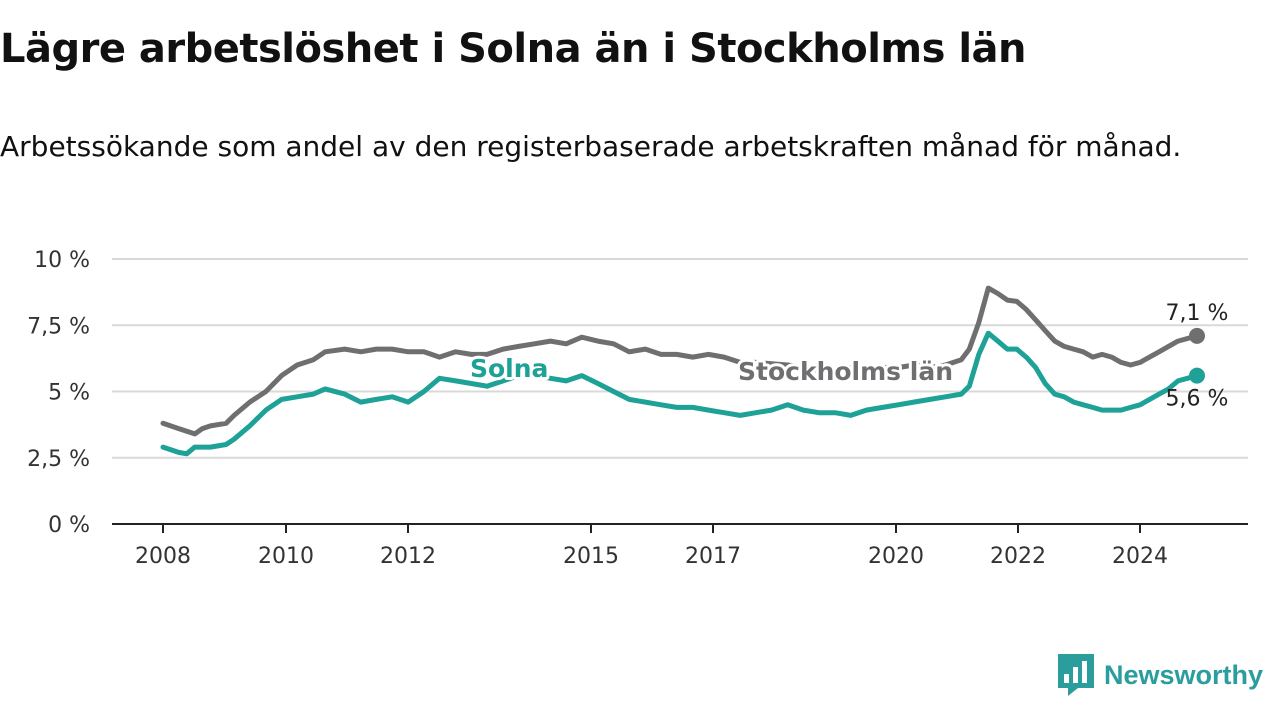  What do you see at coordinates (408, 556) in the screenshot?
I see `x-tick-label: 2012` at bounding box center [408, 556].